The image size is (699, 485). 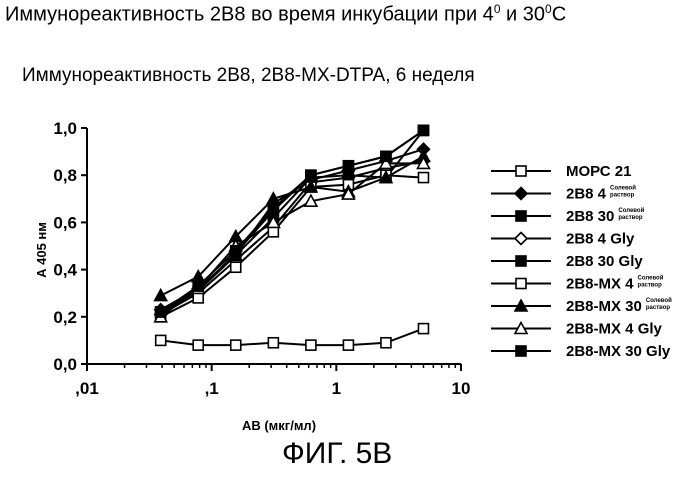 I want to click on y-tick-label: 1,0, so click(x=65, y=128).